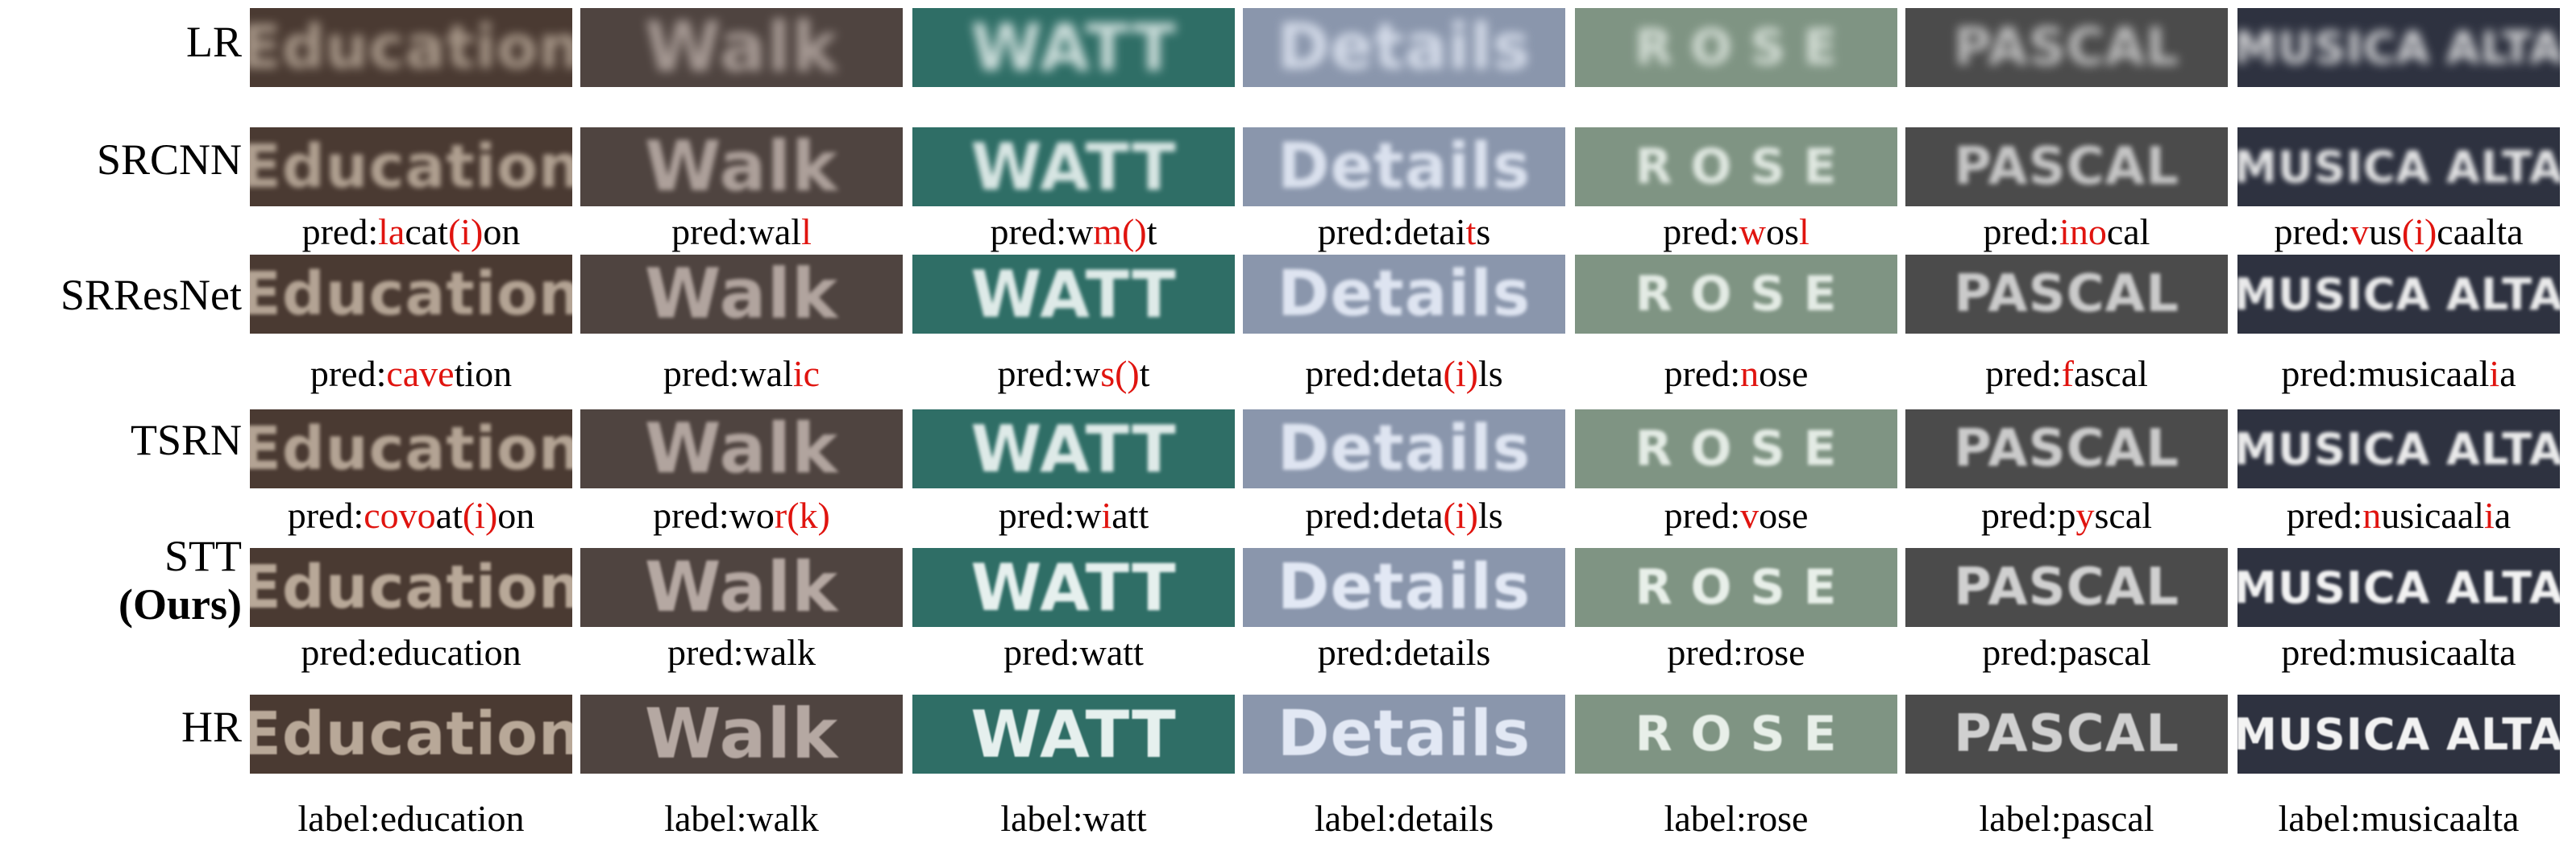 The width and height of the screenshot is (2576, 851). I want to click on text-image-tile: Details, so click(1404, 588).